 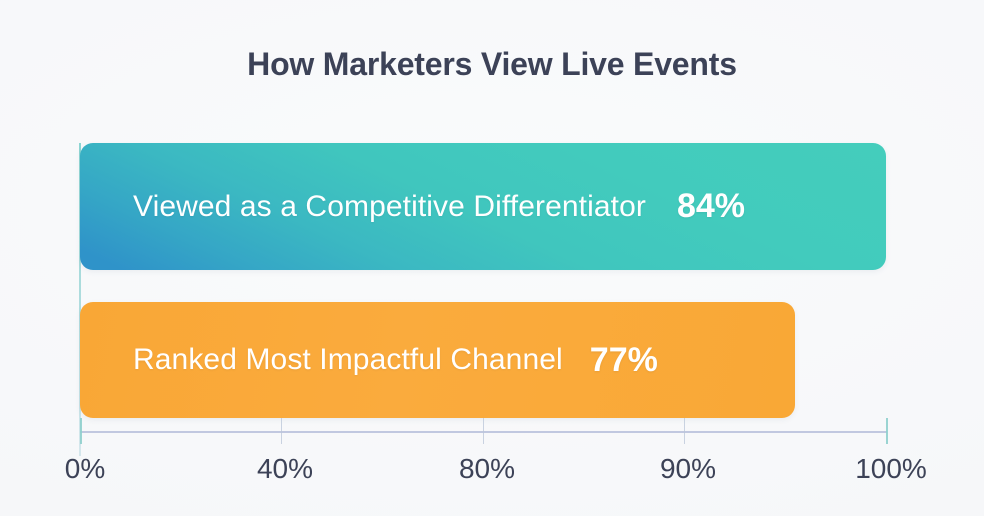 I want to click on x-tick-label-100: 100%, so click(x=891, y=468).